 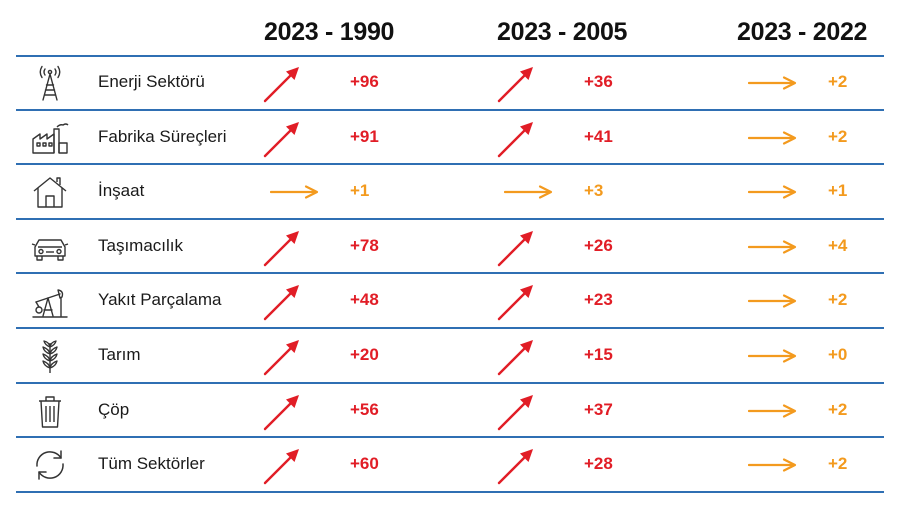 What do you see at coordinates (160, 300) in the screenshot?
I see `sector-label: Yakıt Parçalama` at bounding box center [160, 300].